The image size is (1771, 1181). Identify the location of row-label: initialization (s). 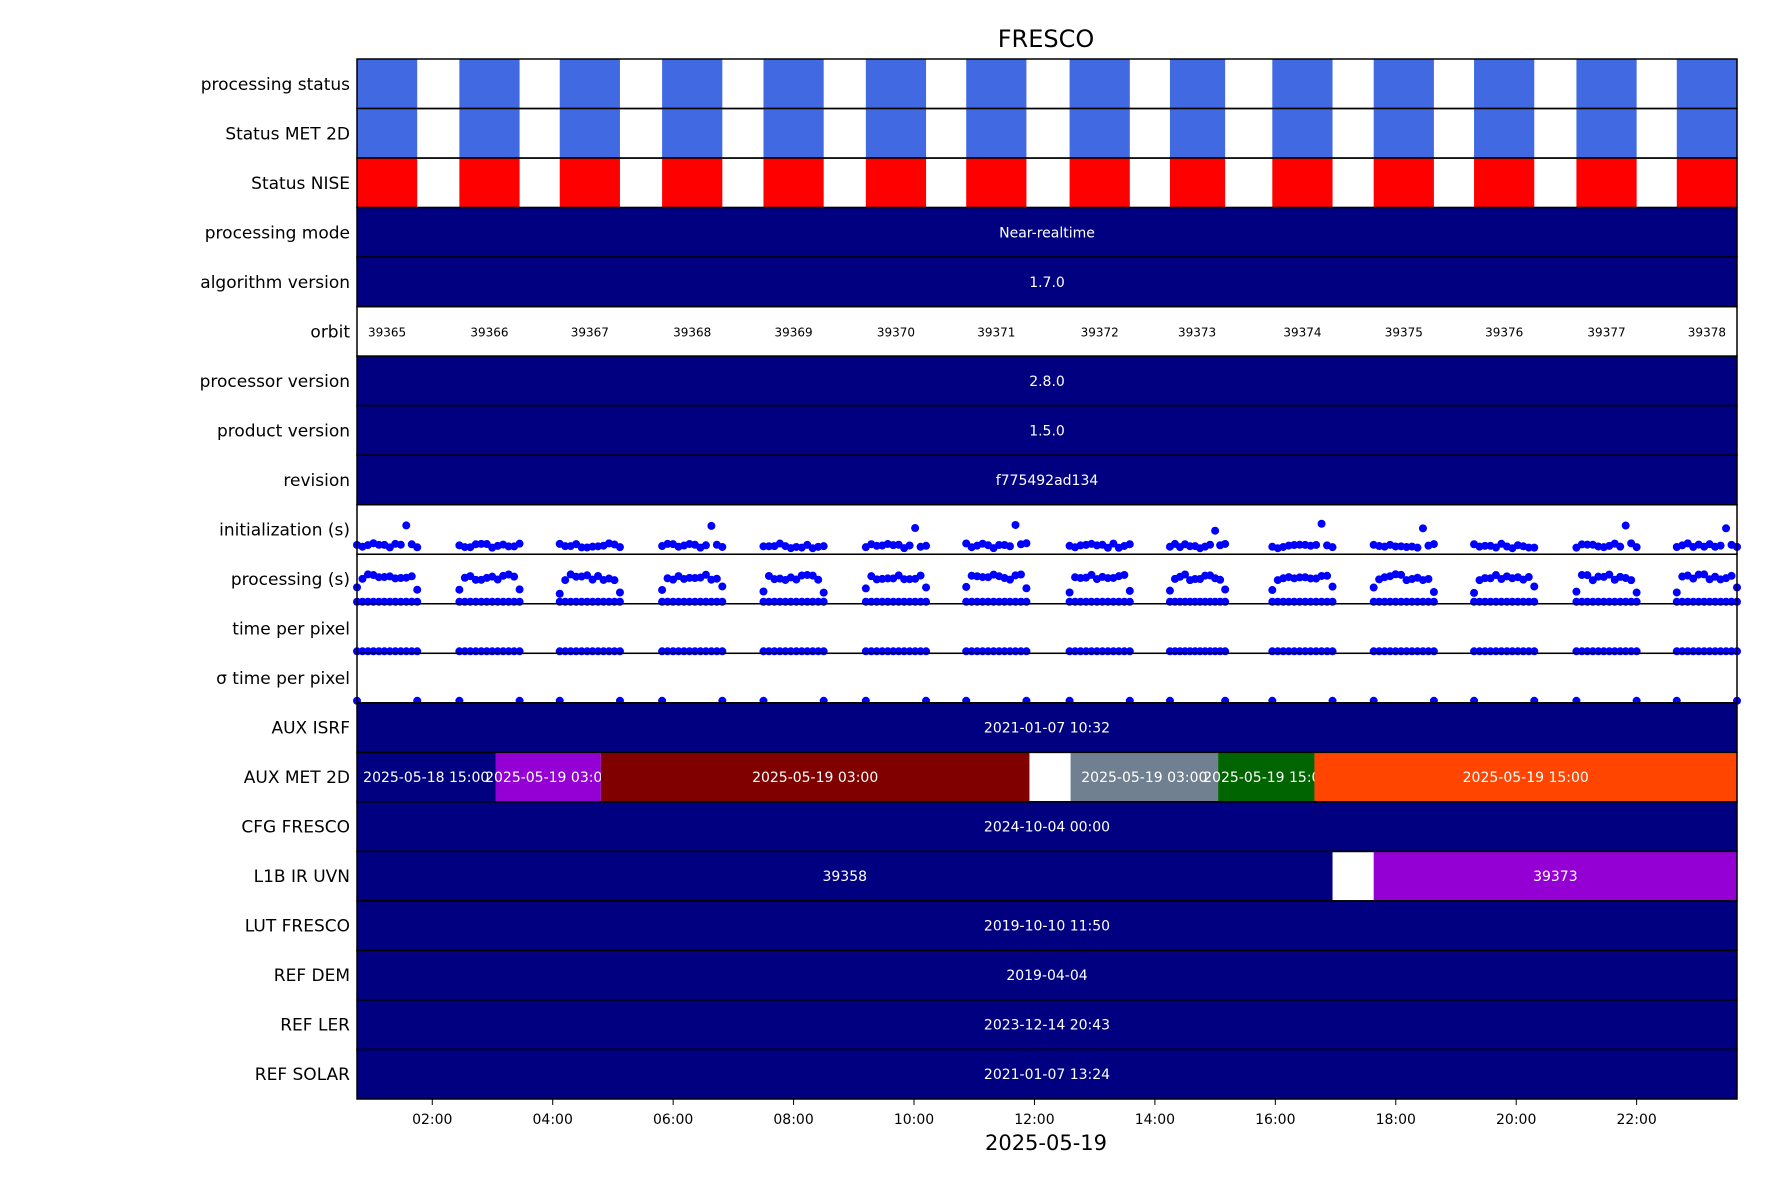
(284, 530).